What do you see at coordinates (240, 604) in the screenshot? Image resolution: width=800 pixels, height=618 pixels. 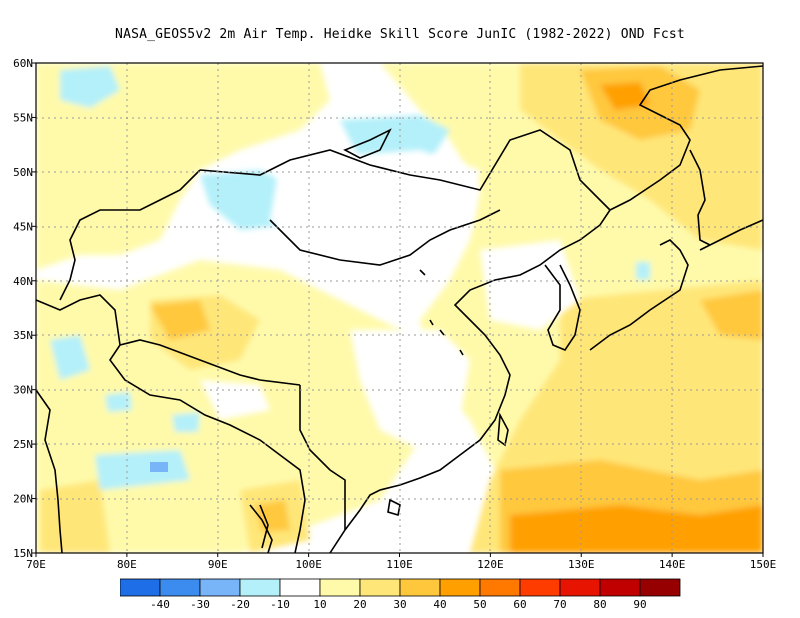 I see `colorbar-label: -20` at bounding box center [240, 604].